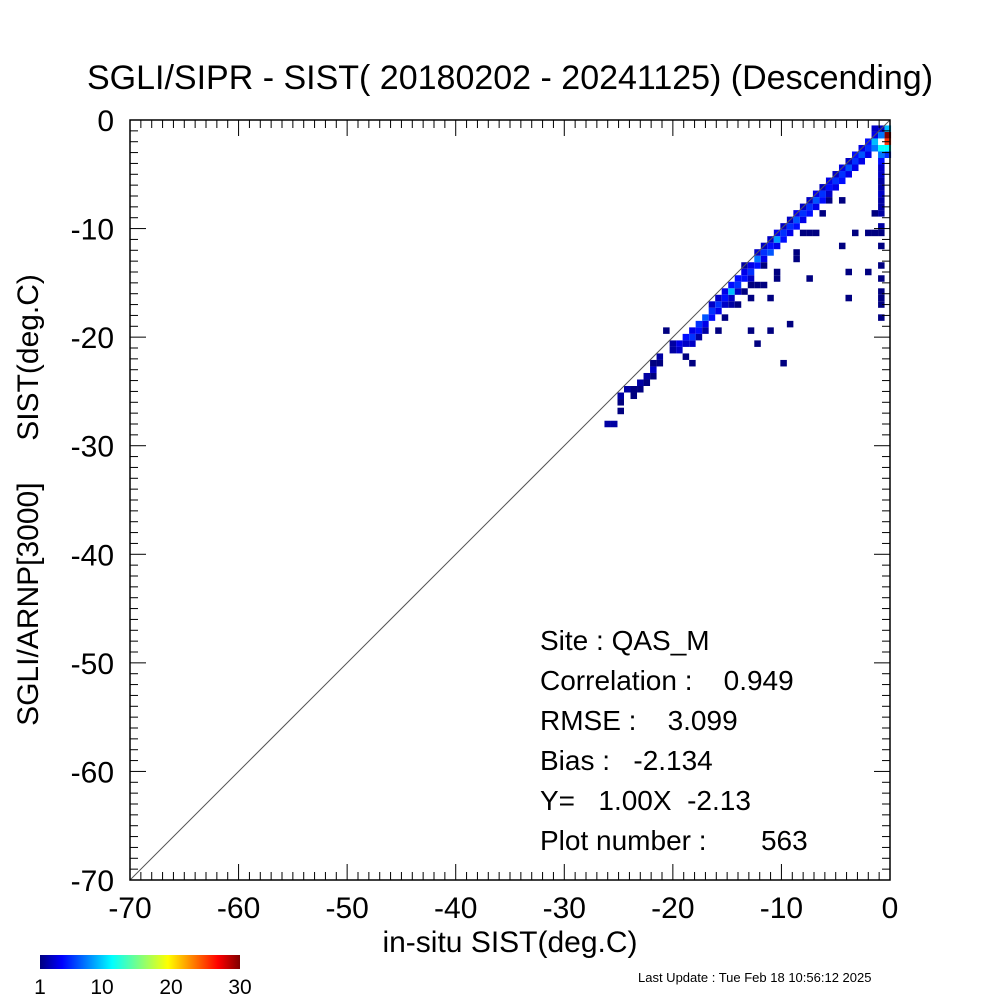 This screenshot has width=1000, height=1000. I want to click on x-tick-label: 0, so click(890, 908).